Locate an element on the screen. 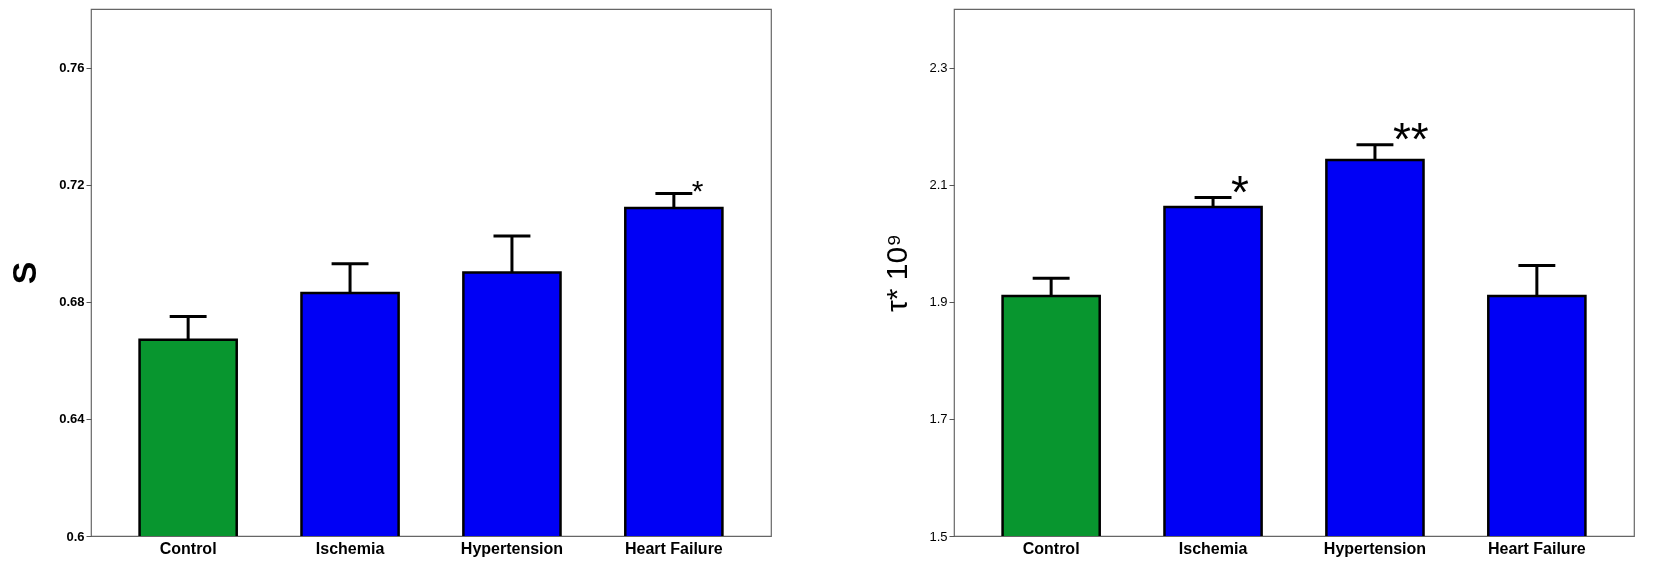  y-tick-label: 0.6 is located at coordinates (75, 536).